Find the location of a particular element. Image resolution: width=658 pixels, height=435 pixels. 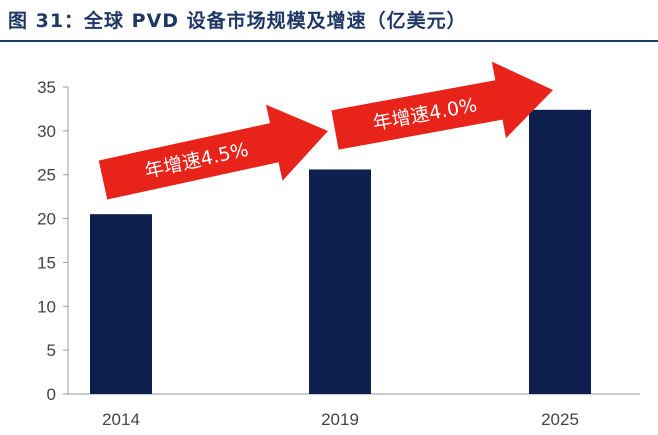

y-tick-label: 30 is located at coordinates (46, 131).